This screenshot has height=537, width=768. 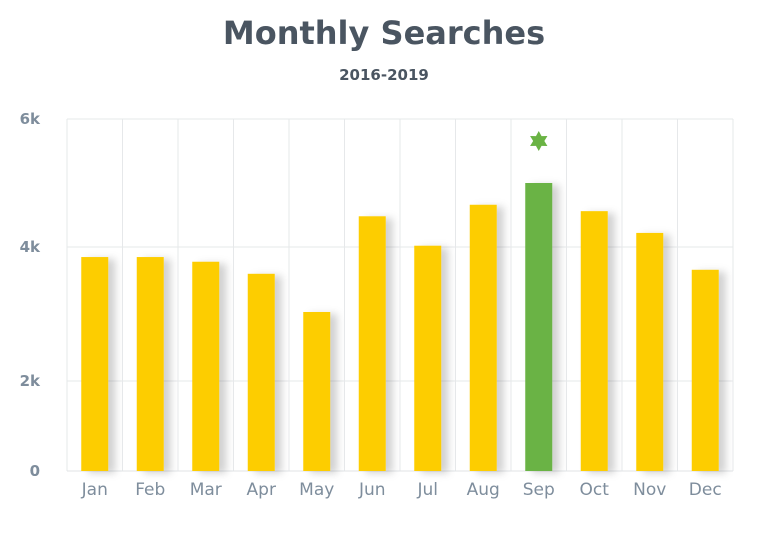 What do you see at coordinates (483, 490) in the screenshot?
I see `x-tick-label: Aug` at bounding box center [483, 490].